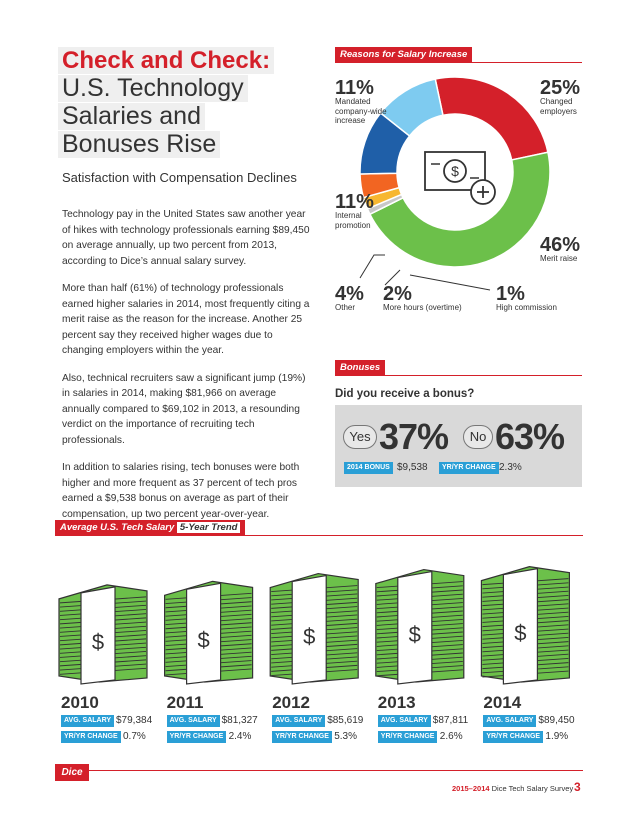  Describe the element at coordinates (319, 770) in the screenshot. I see `footer-divider` at that location.